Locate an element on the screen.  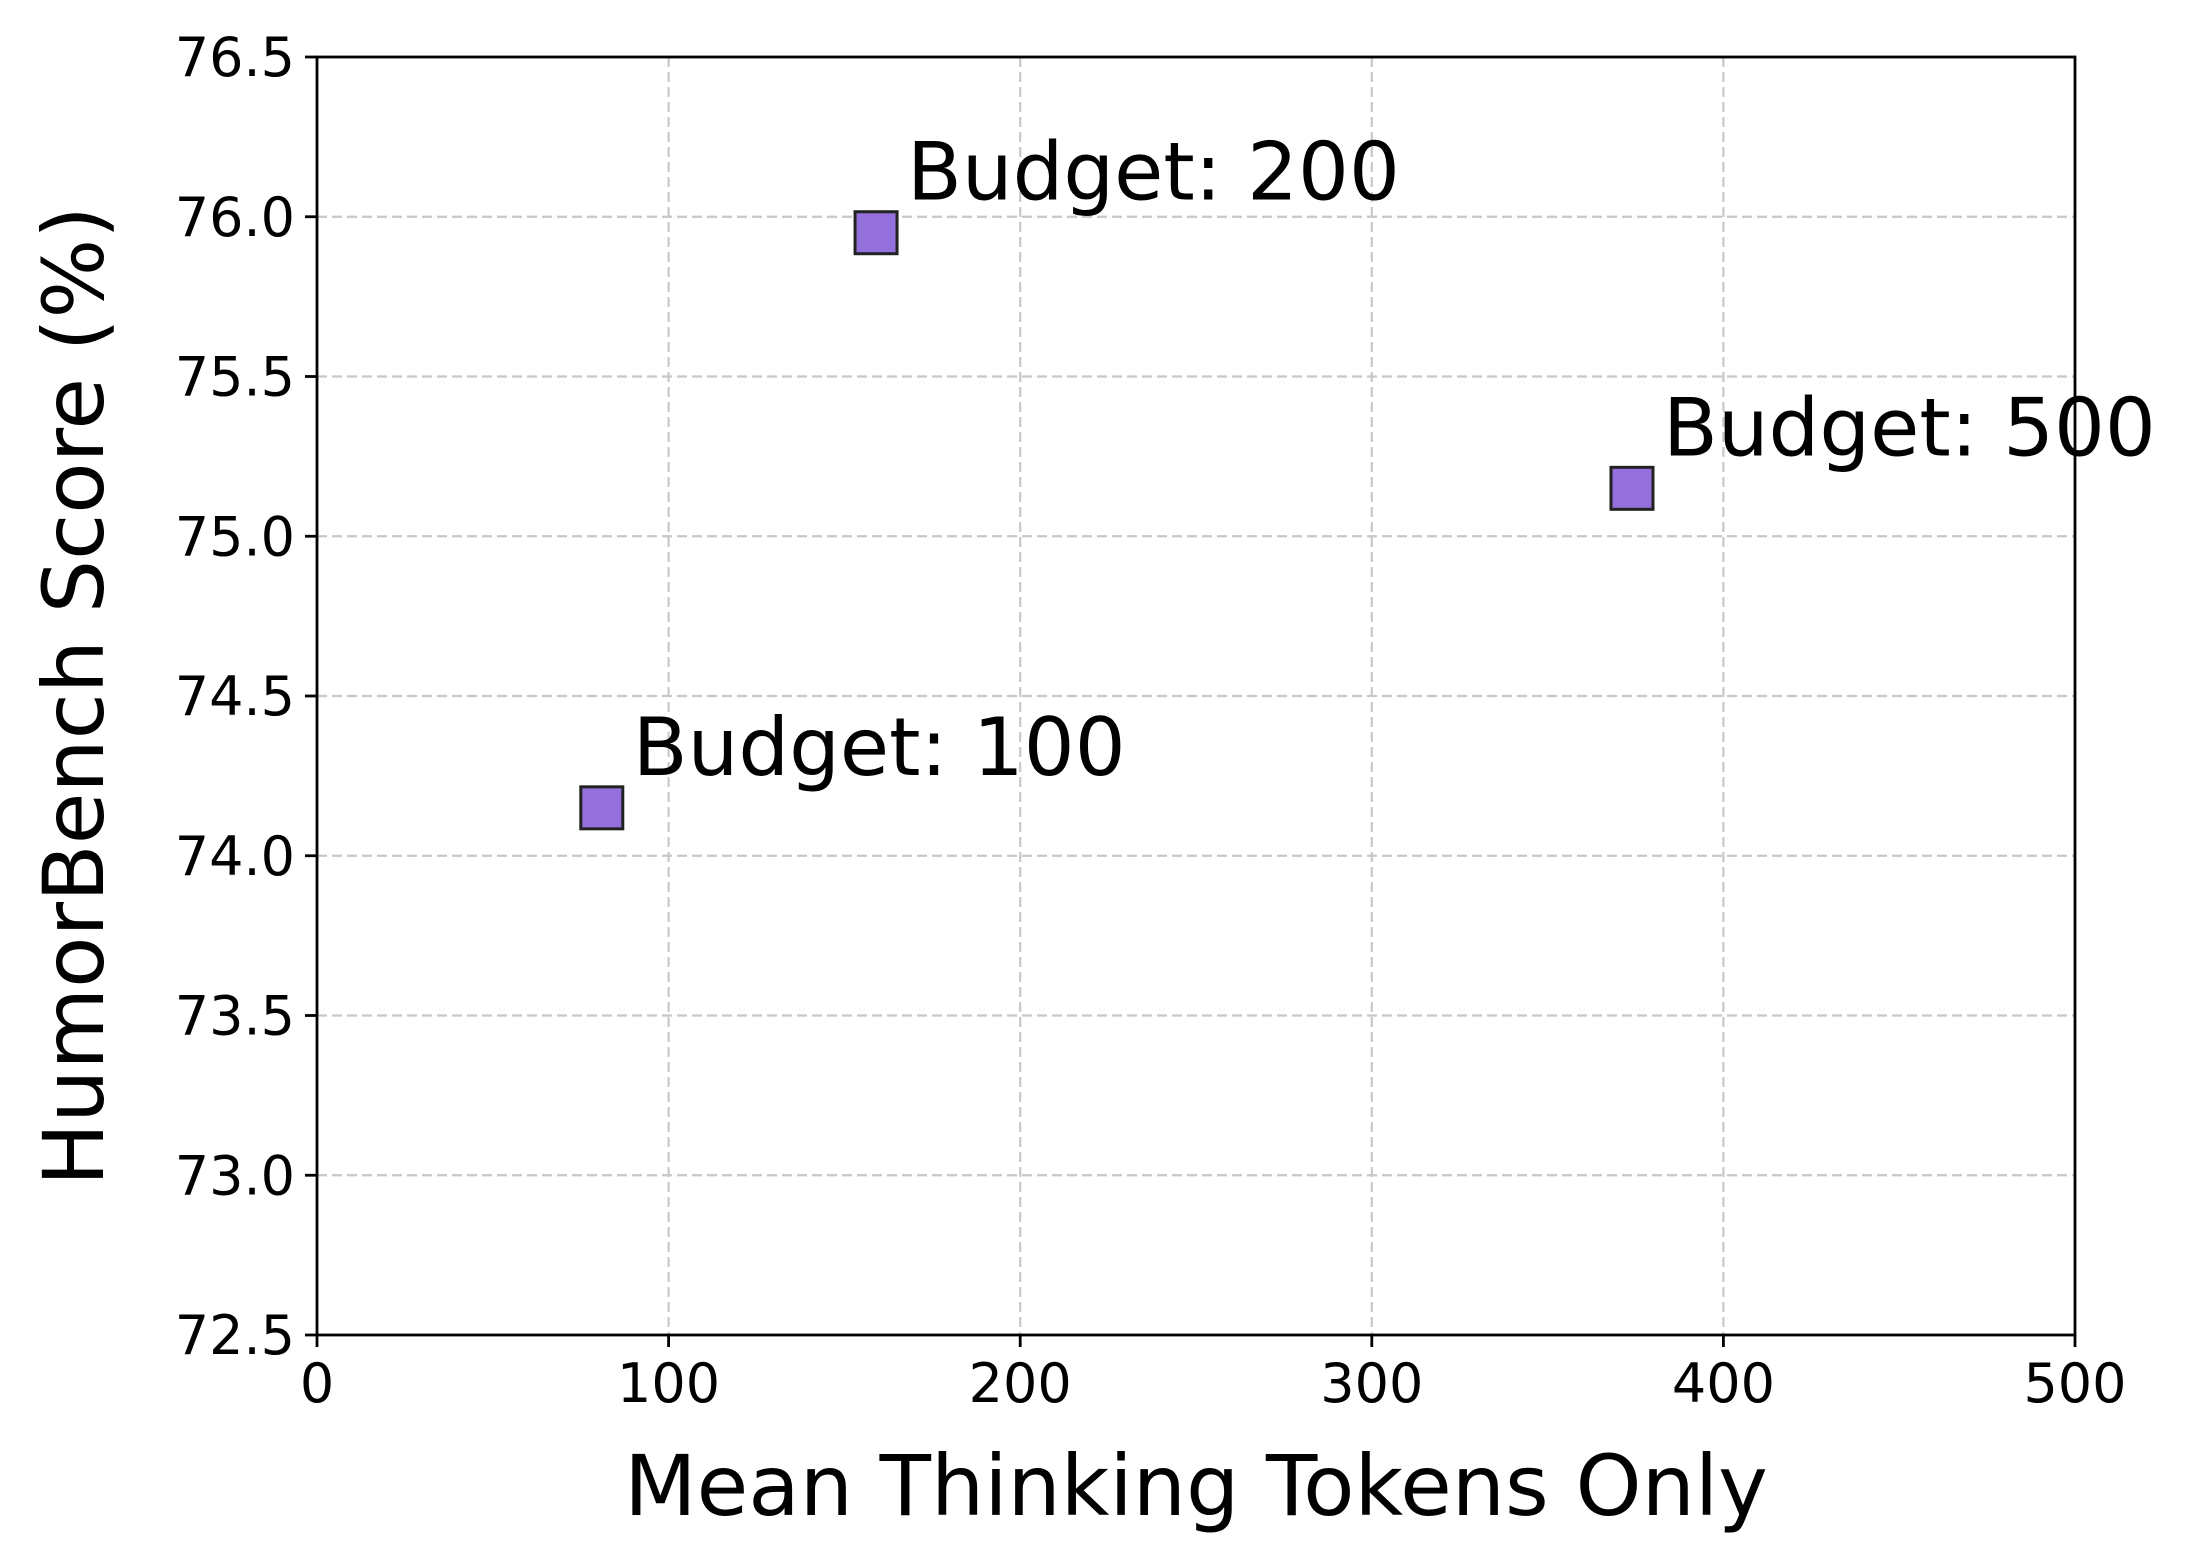
x-tick-label: 100 is located at coordinates (668, 1383).